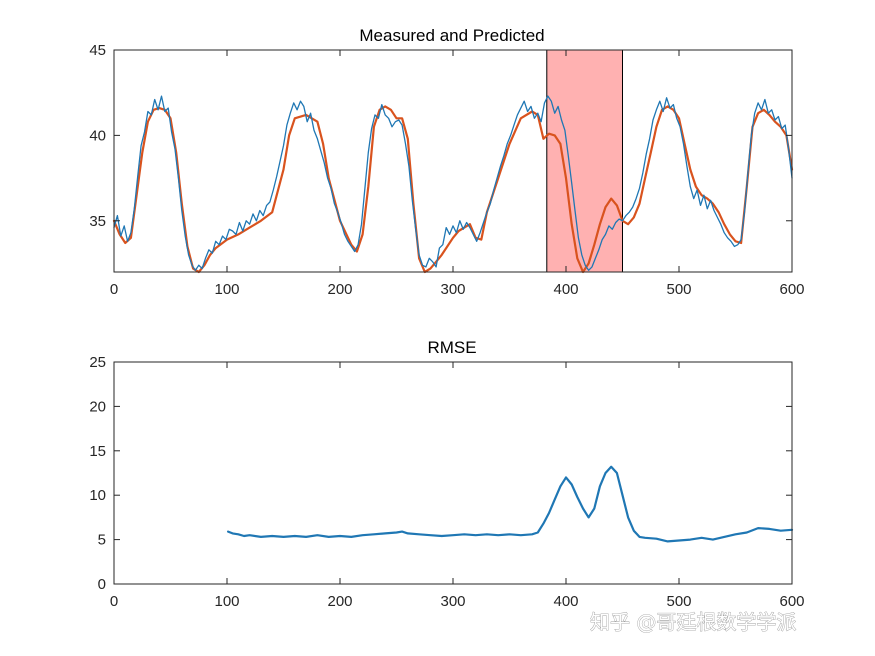  Describe the element at coordinates (97, 406) in the screenshot. I see `y-tick-label: 20` at that location.